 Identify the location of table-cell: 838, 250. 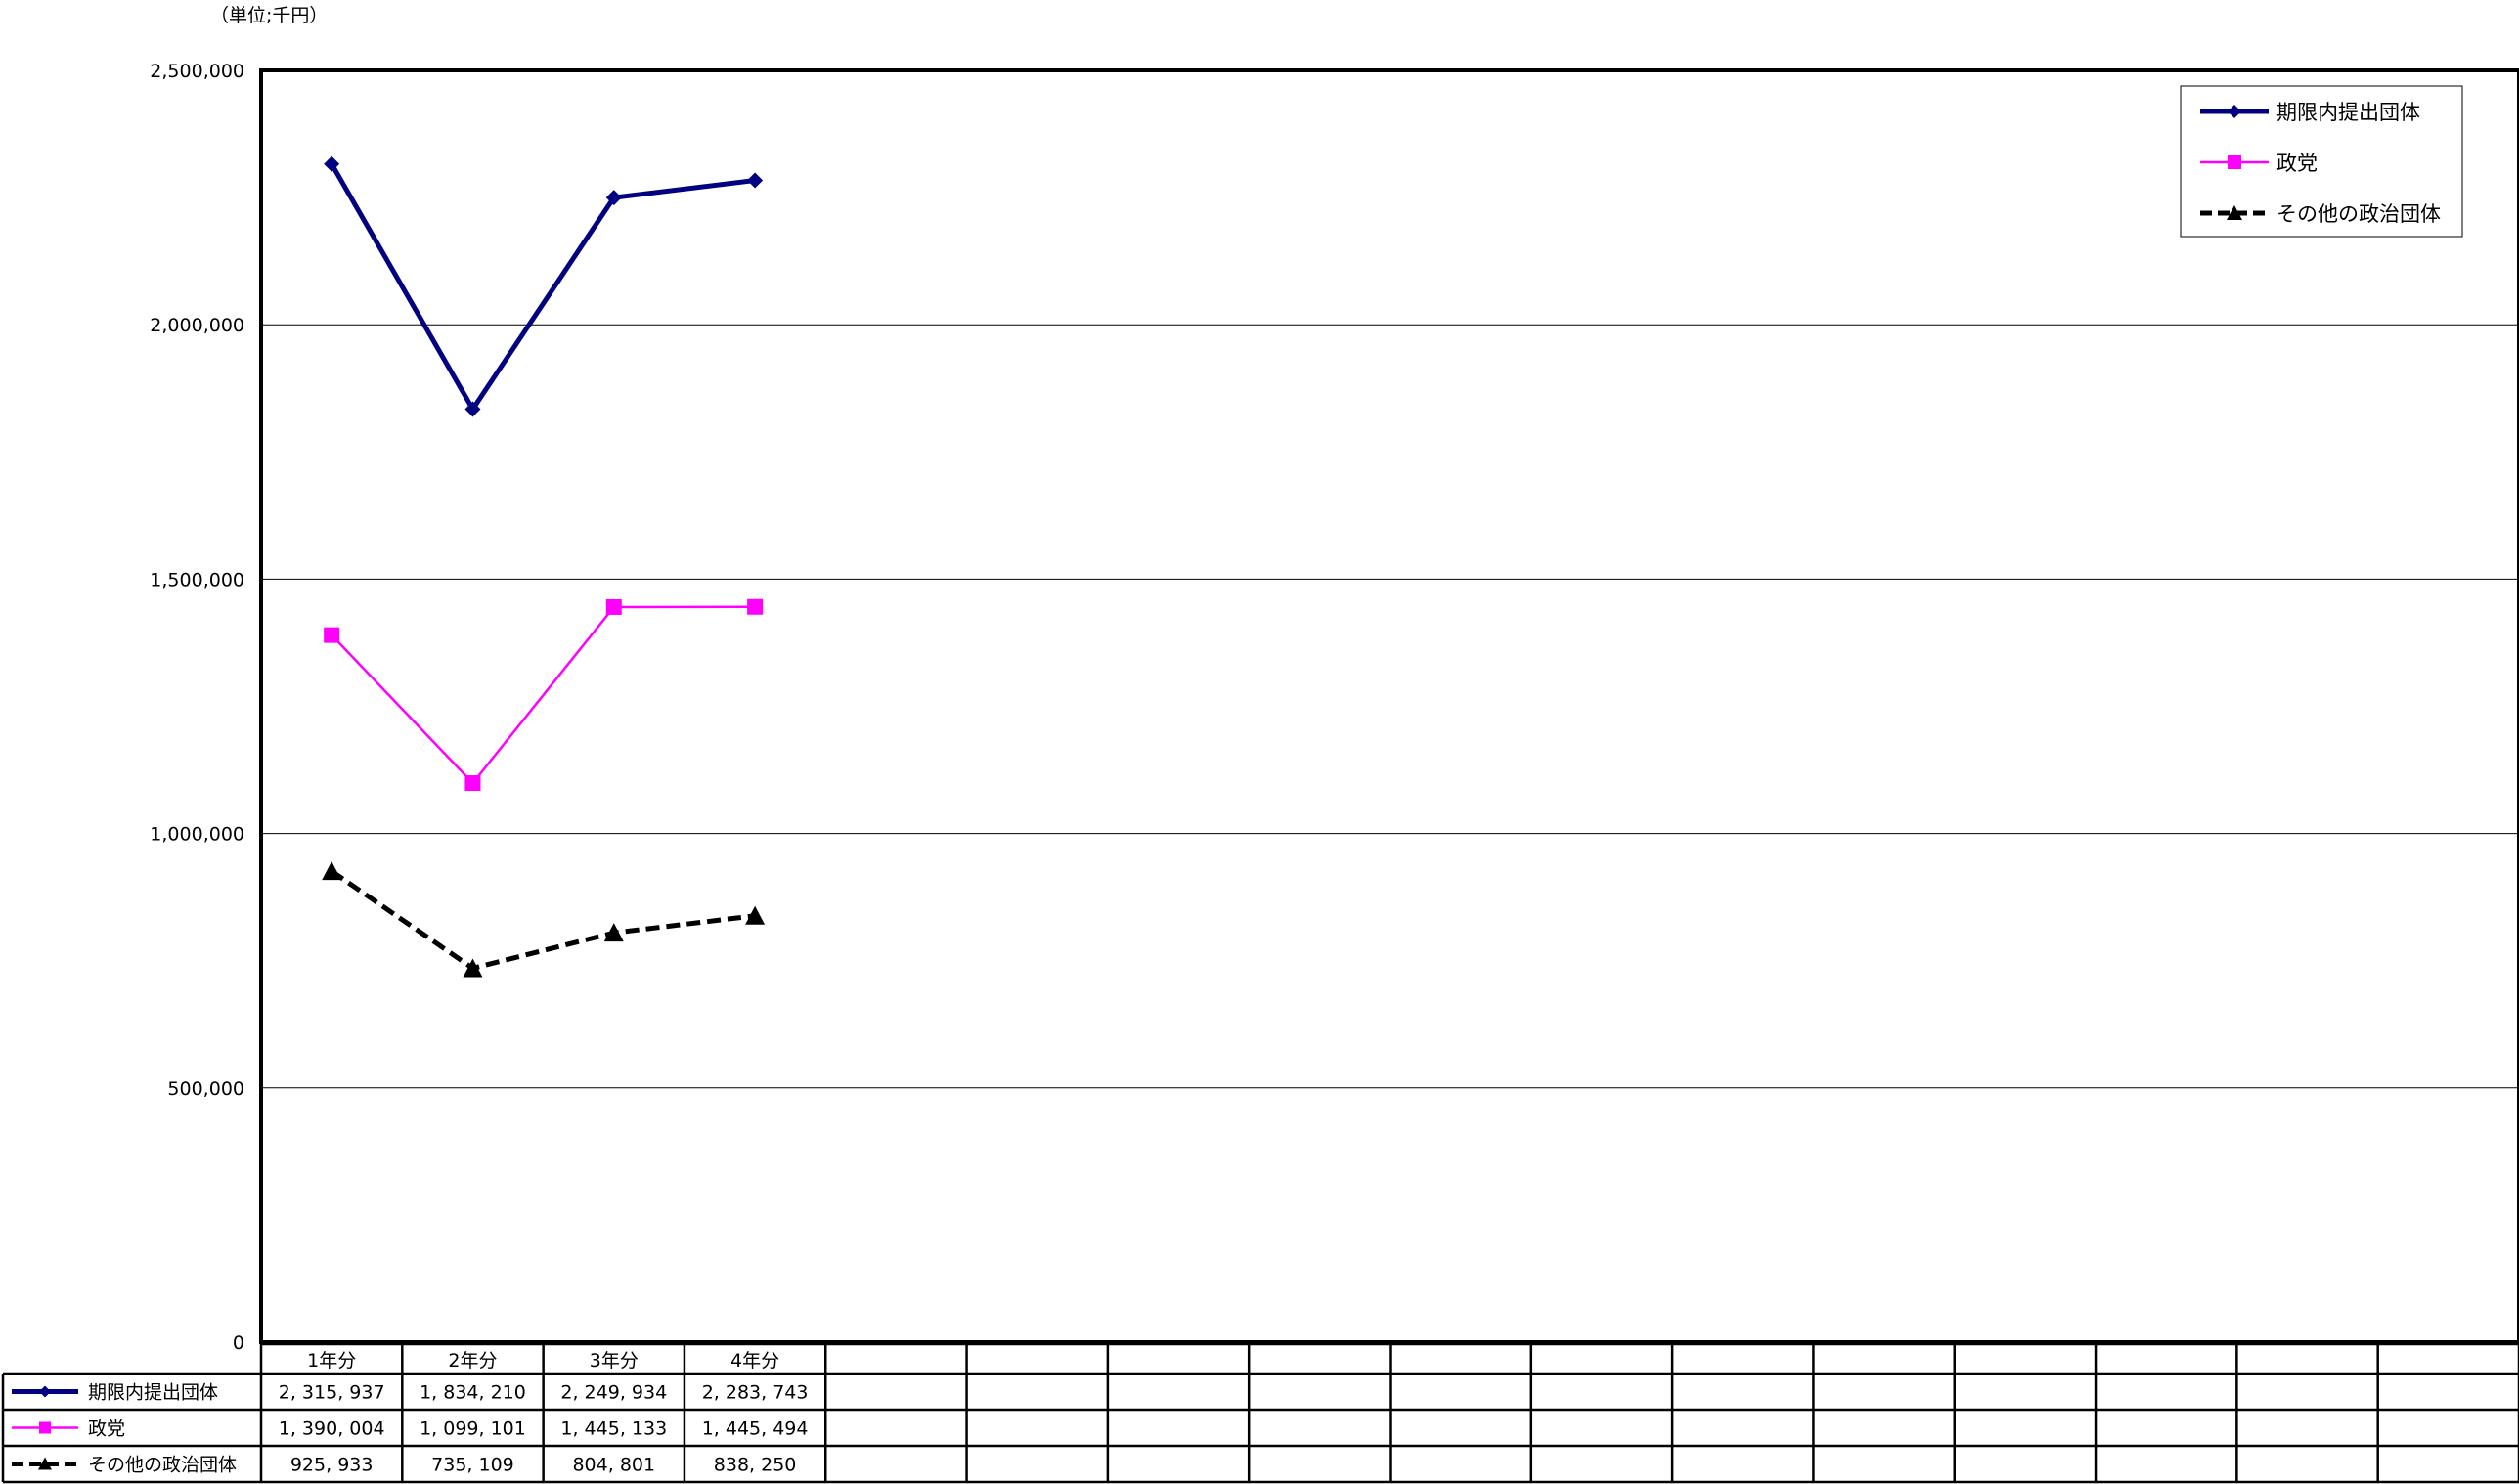
(755, 1465).